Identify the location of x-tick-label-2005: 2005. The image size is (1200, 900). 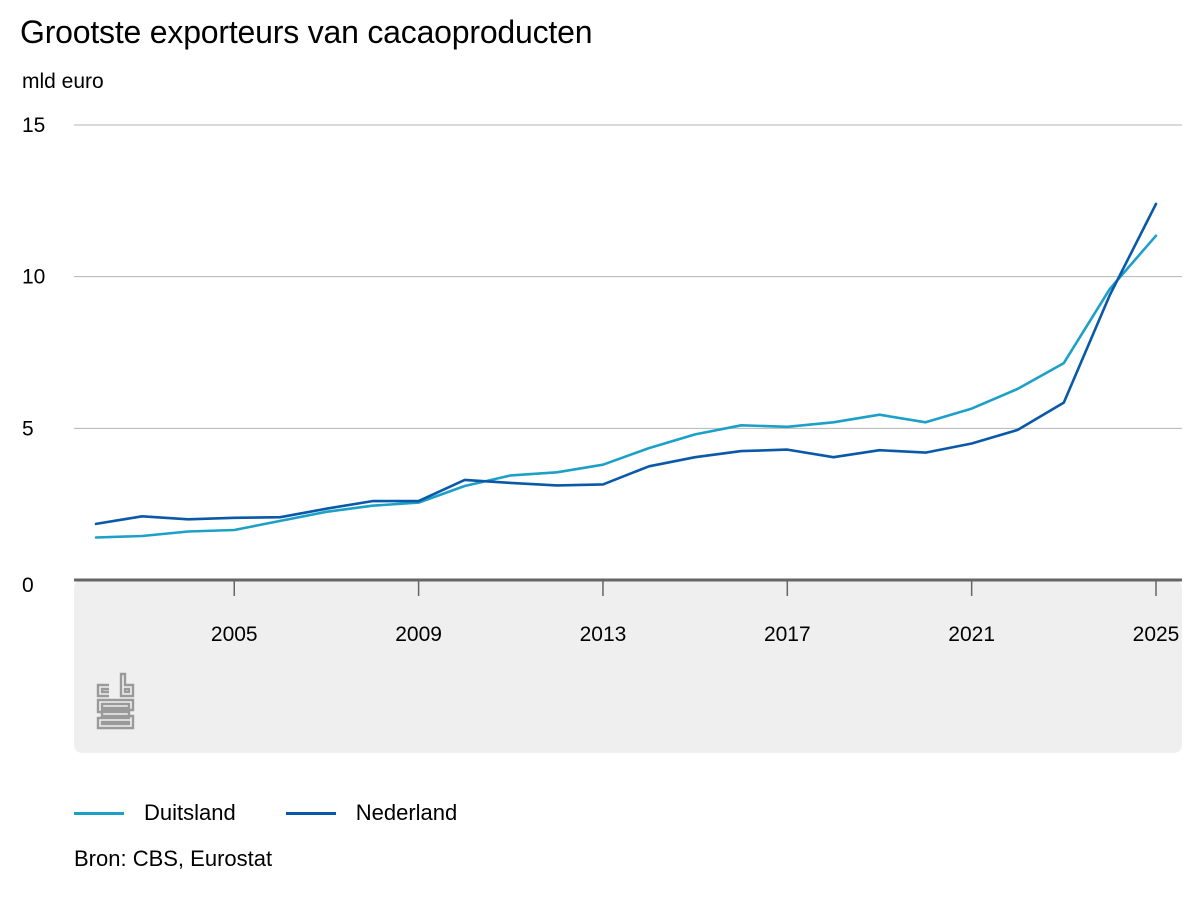
(234, 634).